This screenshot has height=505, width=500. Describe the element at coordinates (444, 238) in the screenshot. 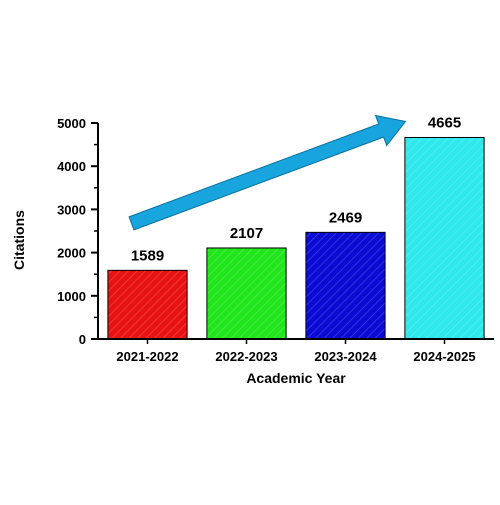

I see `bar-2024-2025` at that location.